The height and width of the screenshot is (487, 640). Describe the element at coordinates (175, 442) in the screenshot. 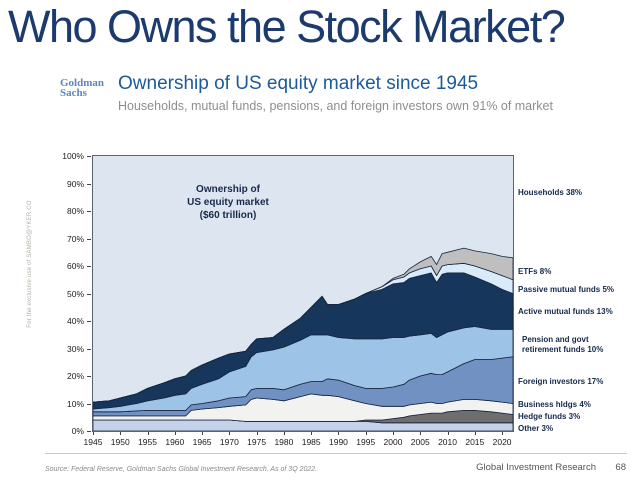

I see `x-tick-label: 1960` at that location.